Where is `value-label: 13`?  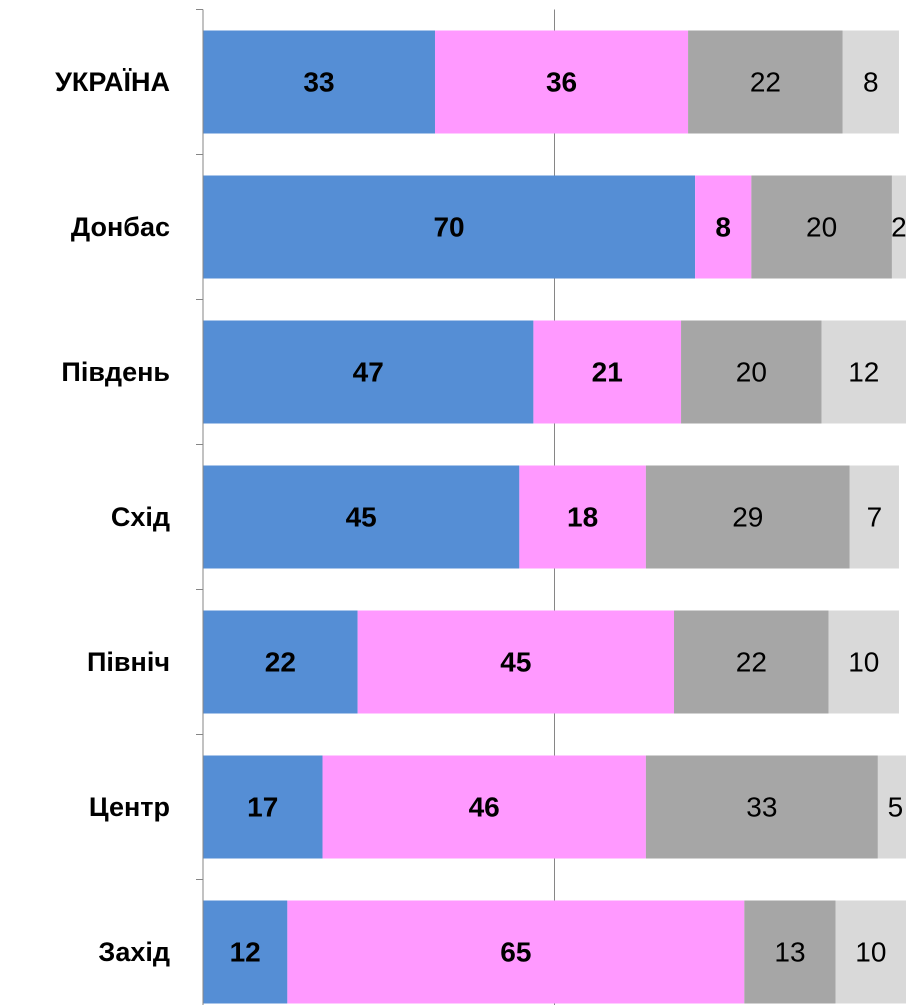
value-label: 13 is located at coordinates (789, 952).